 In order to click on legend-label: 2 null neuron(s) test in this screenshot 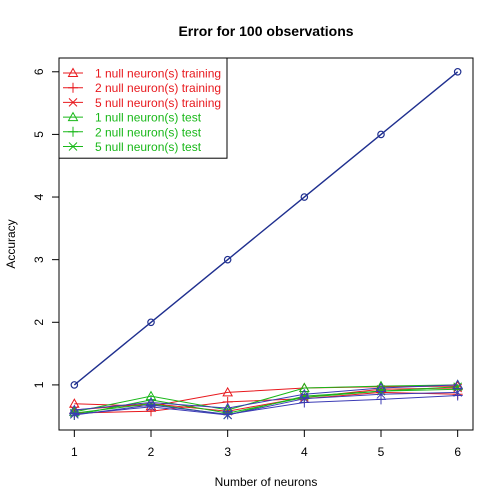, I will do `click(148, 132)`.